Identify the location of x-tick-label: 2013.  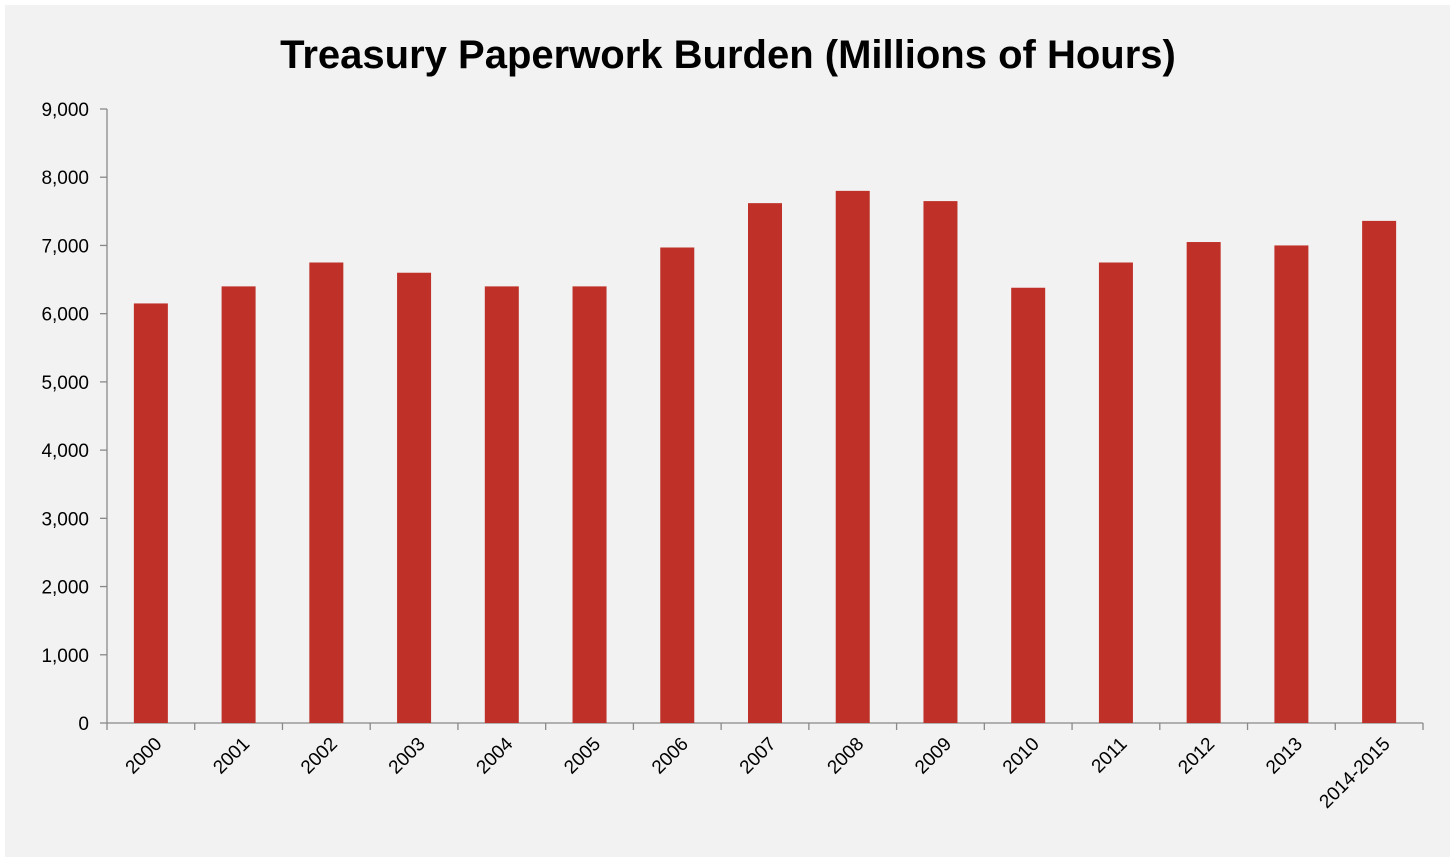
(1284, 756).